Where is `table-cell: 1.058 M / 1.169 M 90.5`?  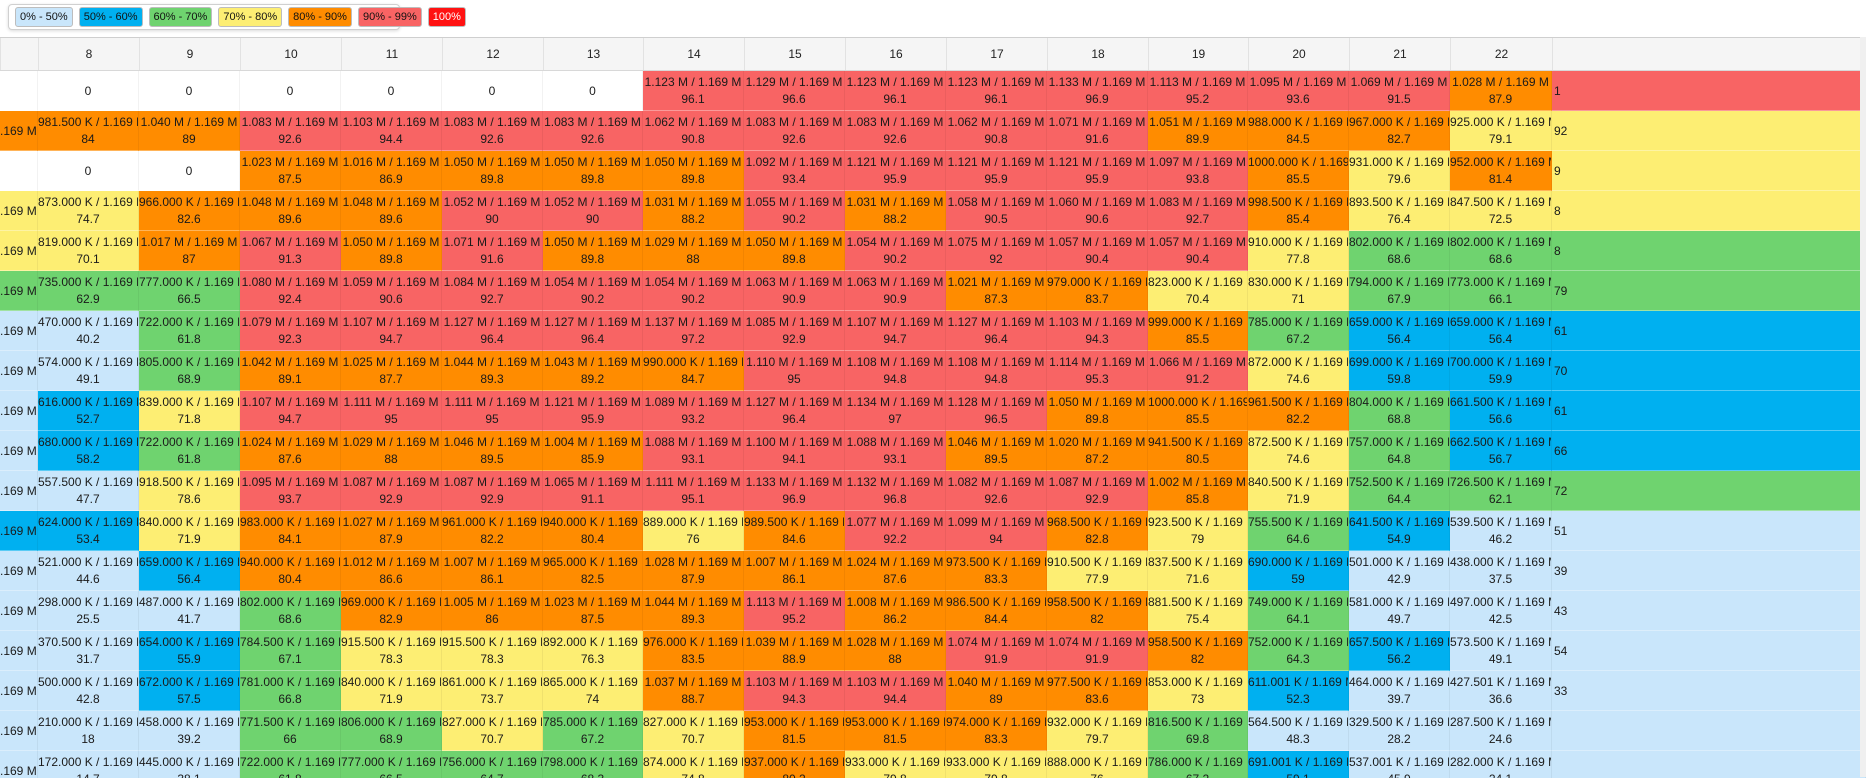
table-cell: 1.058 M / 1.169 M 90.5 is located at coordinates (996, 211).